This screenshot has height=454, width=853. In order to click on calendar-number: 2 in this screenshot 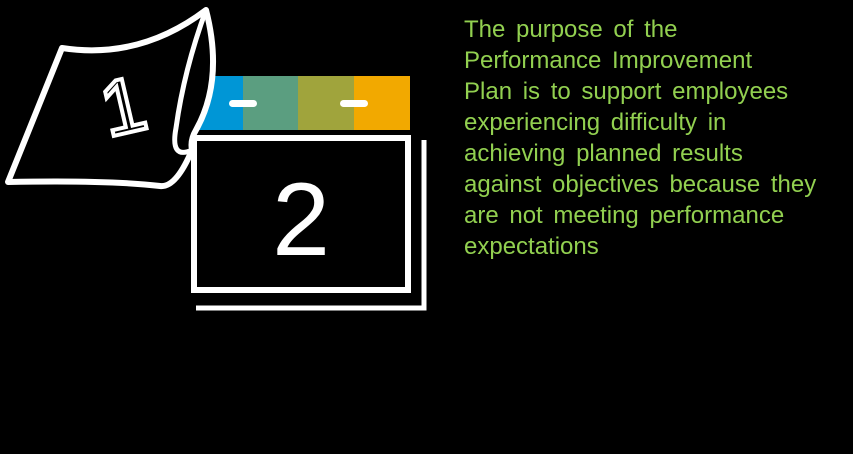, I will do `click(301, 220)`.